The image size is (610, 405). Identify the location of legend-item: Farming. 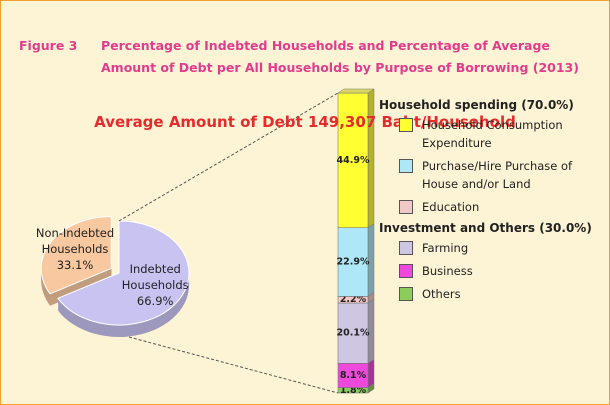
(503, 248).